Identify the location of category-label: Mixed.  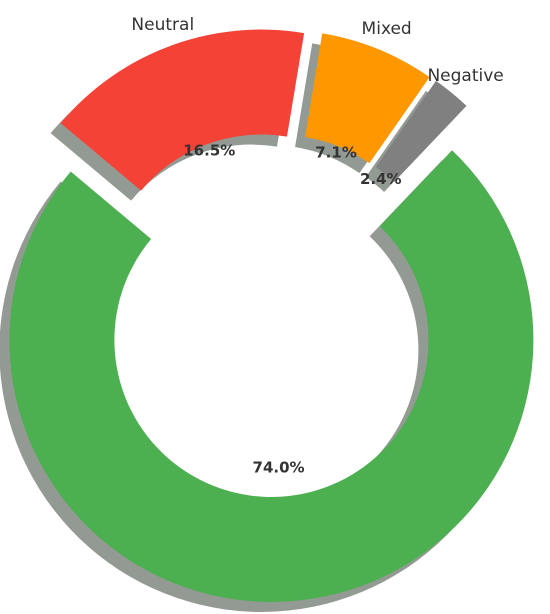
(387, 29).